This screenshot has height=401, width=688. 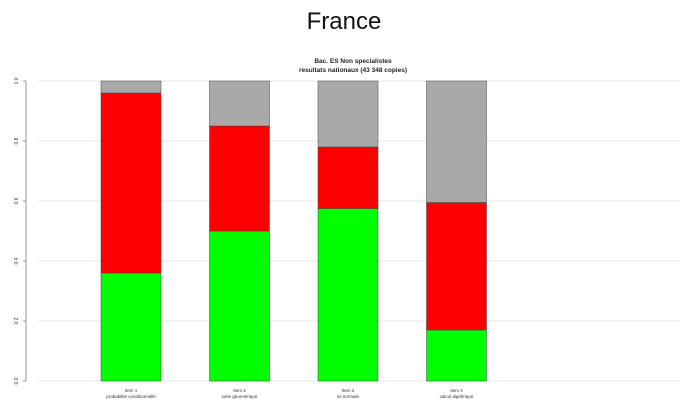 What do you see at coordinates (20, 230) in the screenshot?
I see `y-axis: 0.0 0.2 0.4 0.6 0.8 1.0` at bounding box center [20, 230].